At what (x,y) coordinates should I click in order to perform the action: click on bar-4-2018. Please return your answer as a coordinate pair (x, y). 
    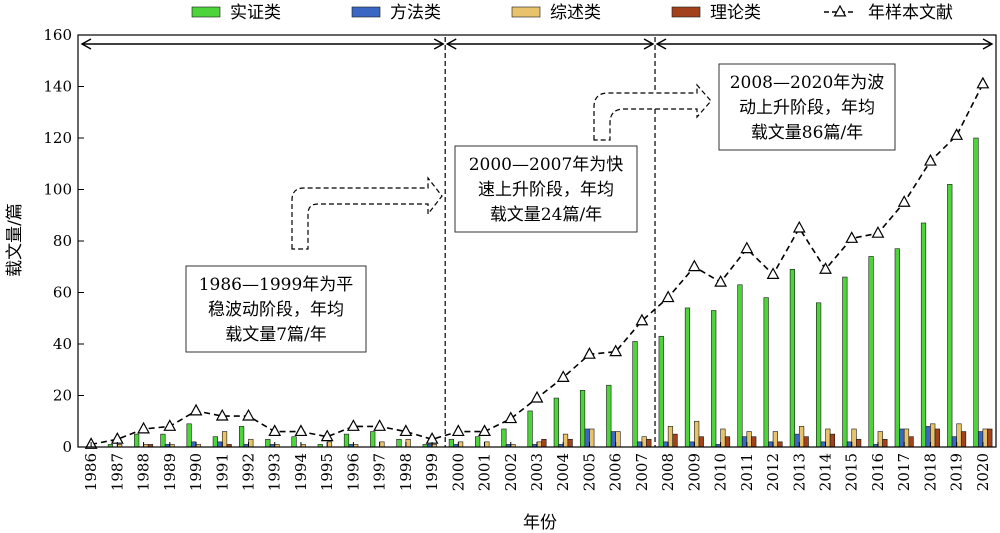
    Looking at the image, I should click on (937, 438).